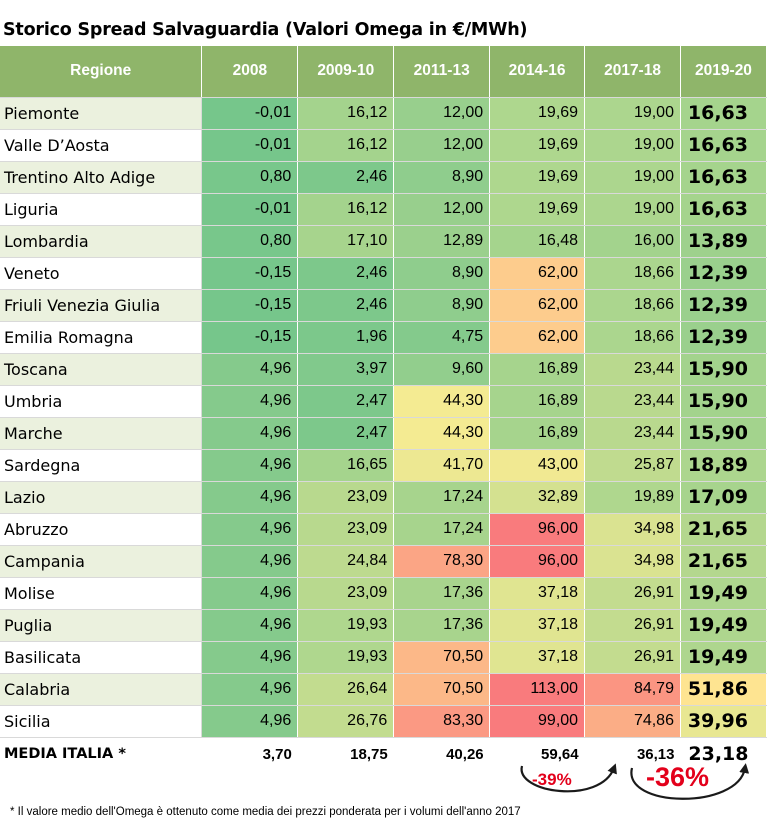 This screenshot has height=821, width=767. Describe the element at coordinates (101, 433) in the screenshot. I see `region-name: Marche` at that location.